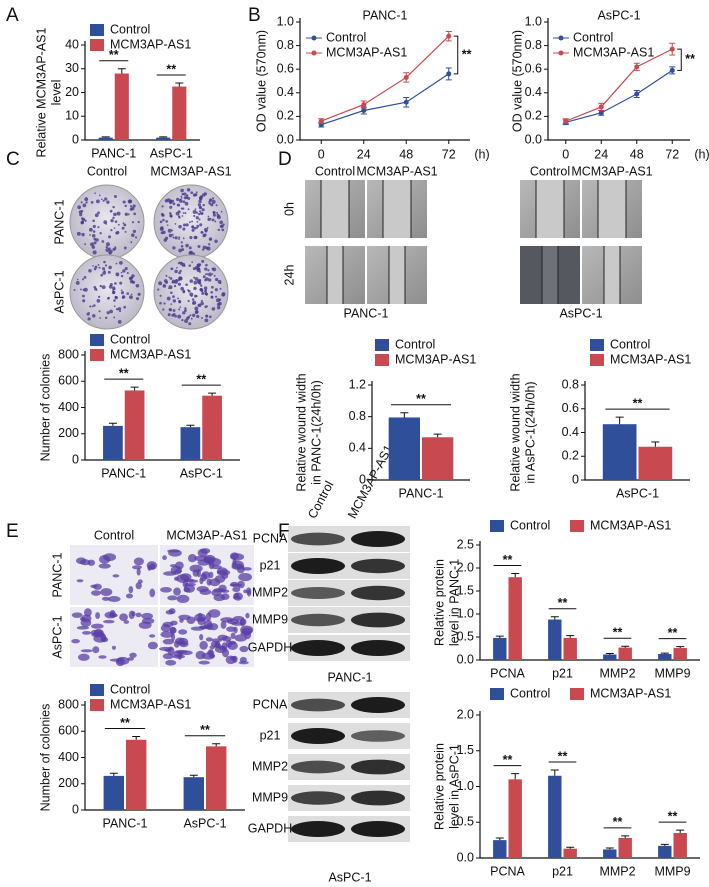  What do you see at coordinates (270, 766) in the screenshot?
I see `protein-label: MMP2` at bounding box center [270, 766].